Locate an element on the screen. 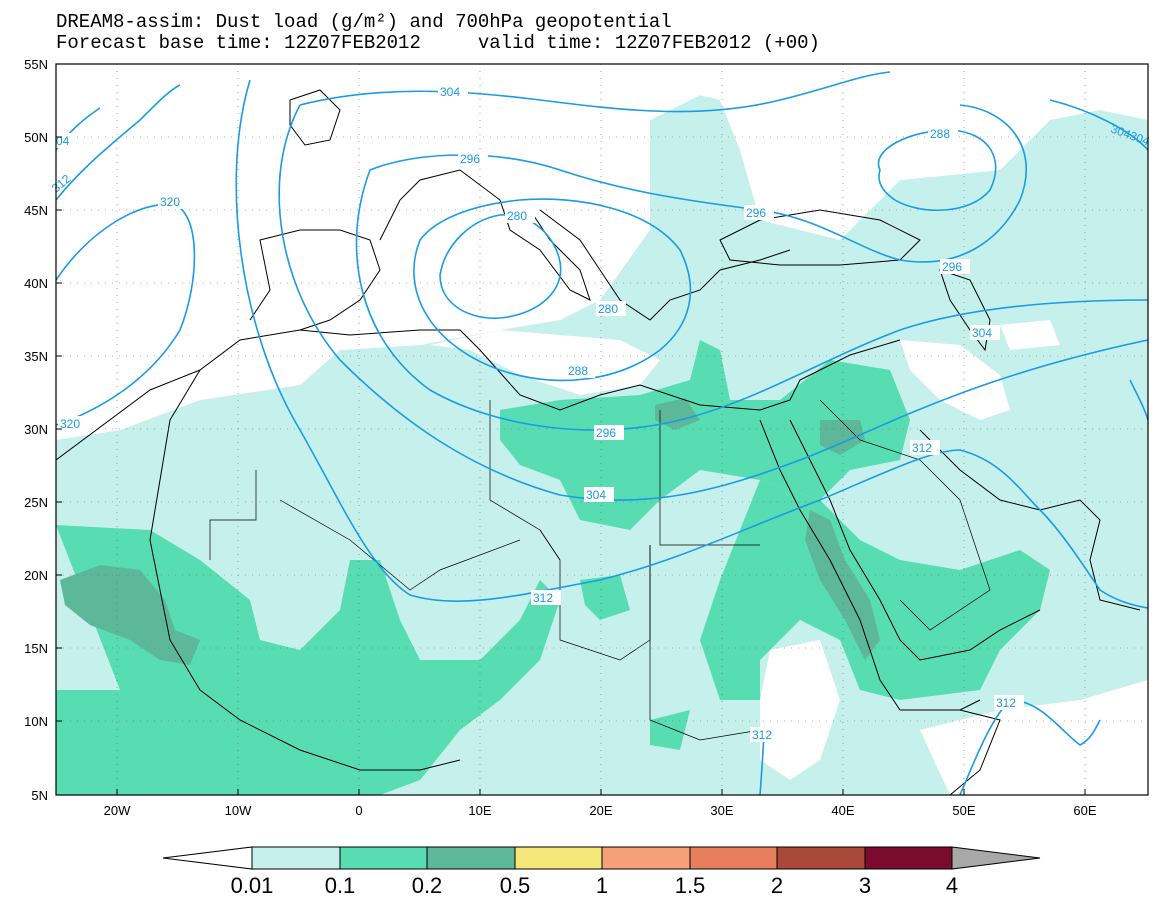 The width and height of the screenshot is (1165, 907). colorbar-label: 0.2 is located at coordinates (427, 885).